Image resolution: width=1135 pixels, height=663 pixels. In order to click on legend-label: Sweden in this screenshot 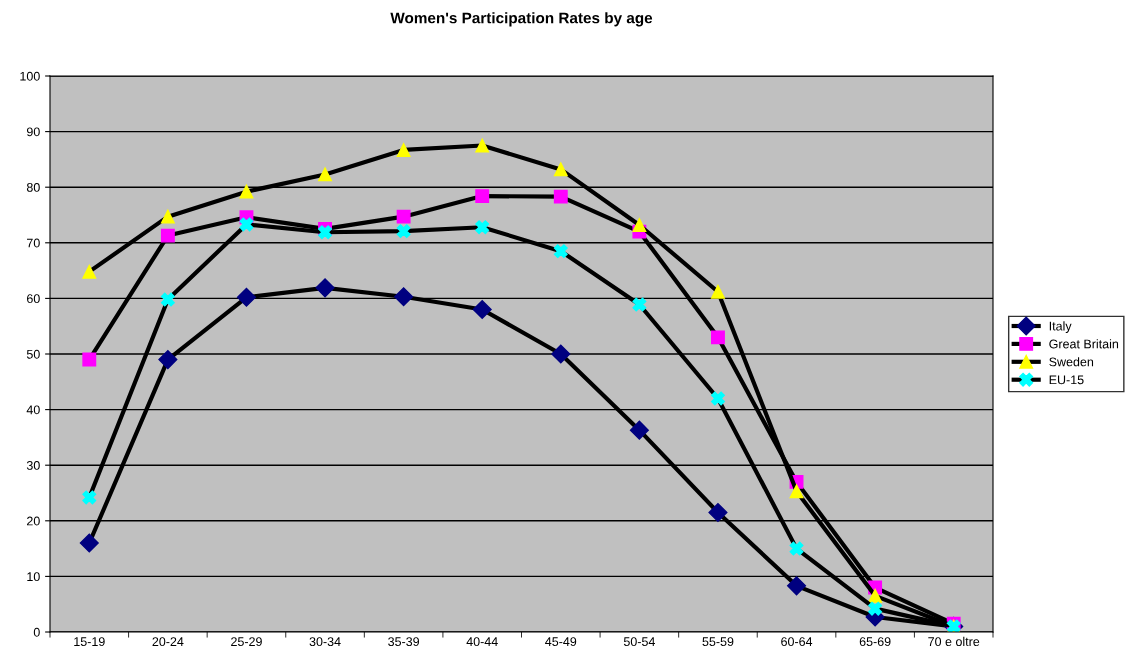, I will do `click(1071, 362)`.